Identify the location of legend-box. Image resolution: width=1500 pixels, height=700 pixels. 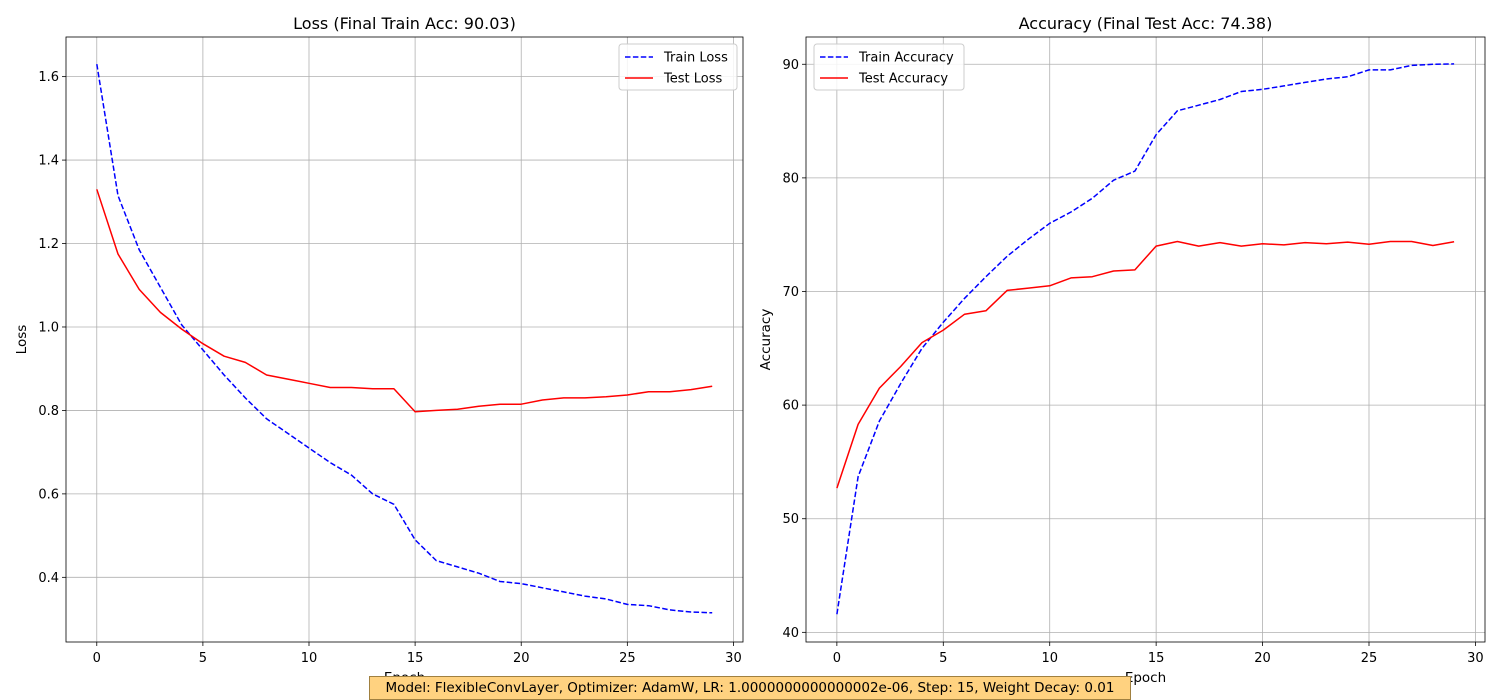
(889, 67).